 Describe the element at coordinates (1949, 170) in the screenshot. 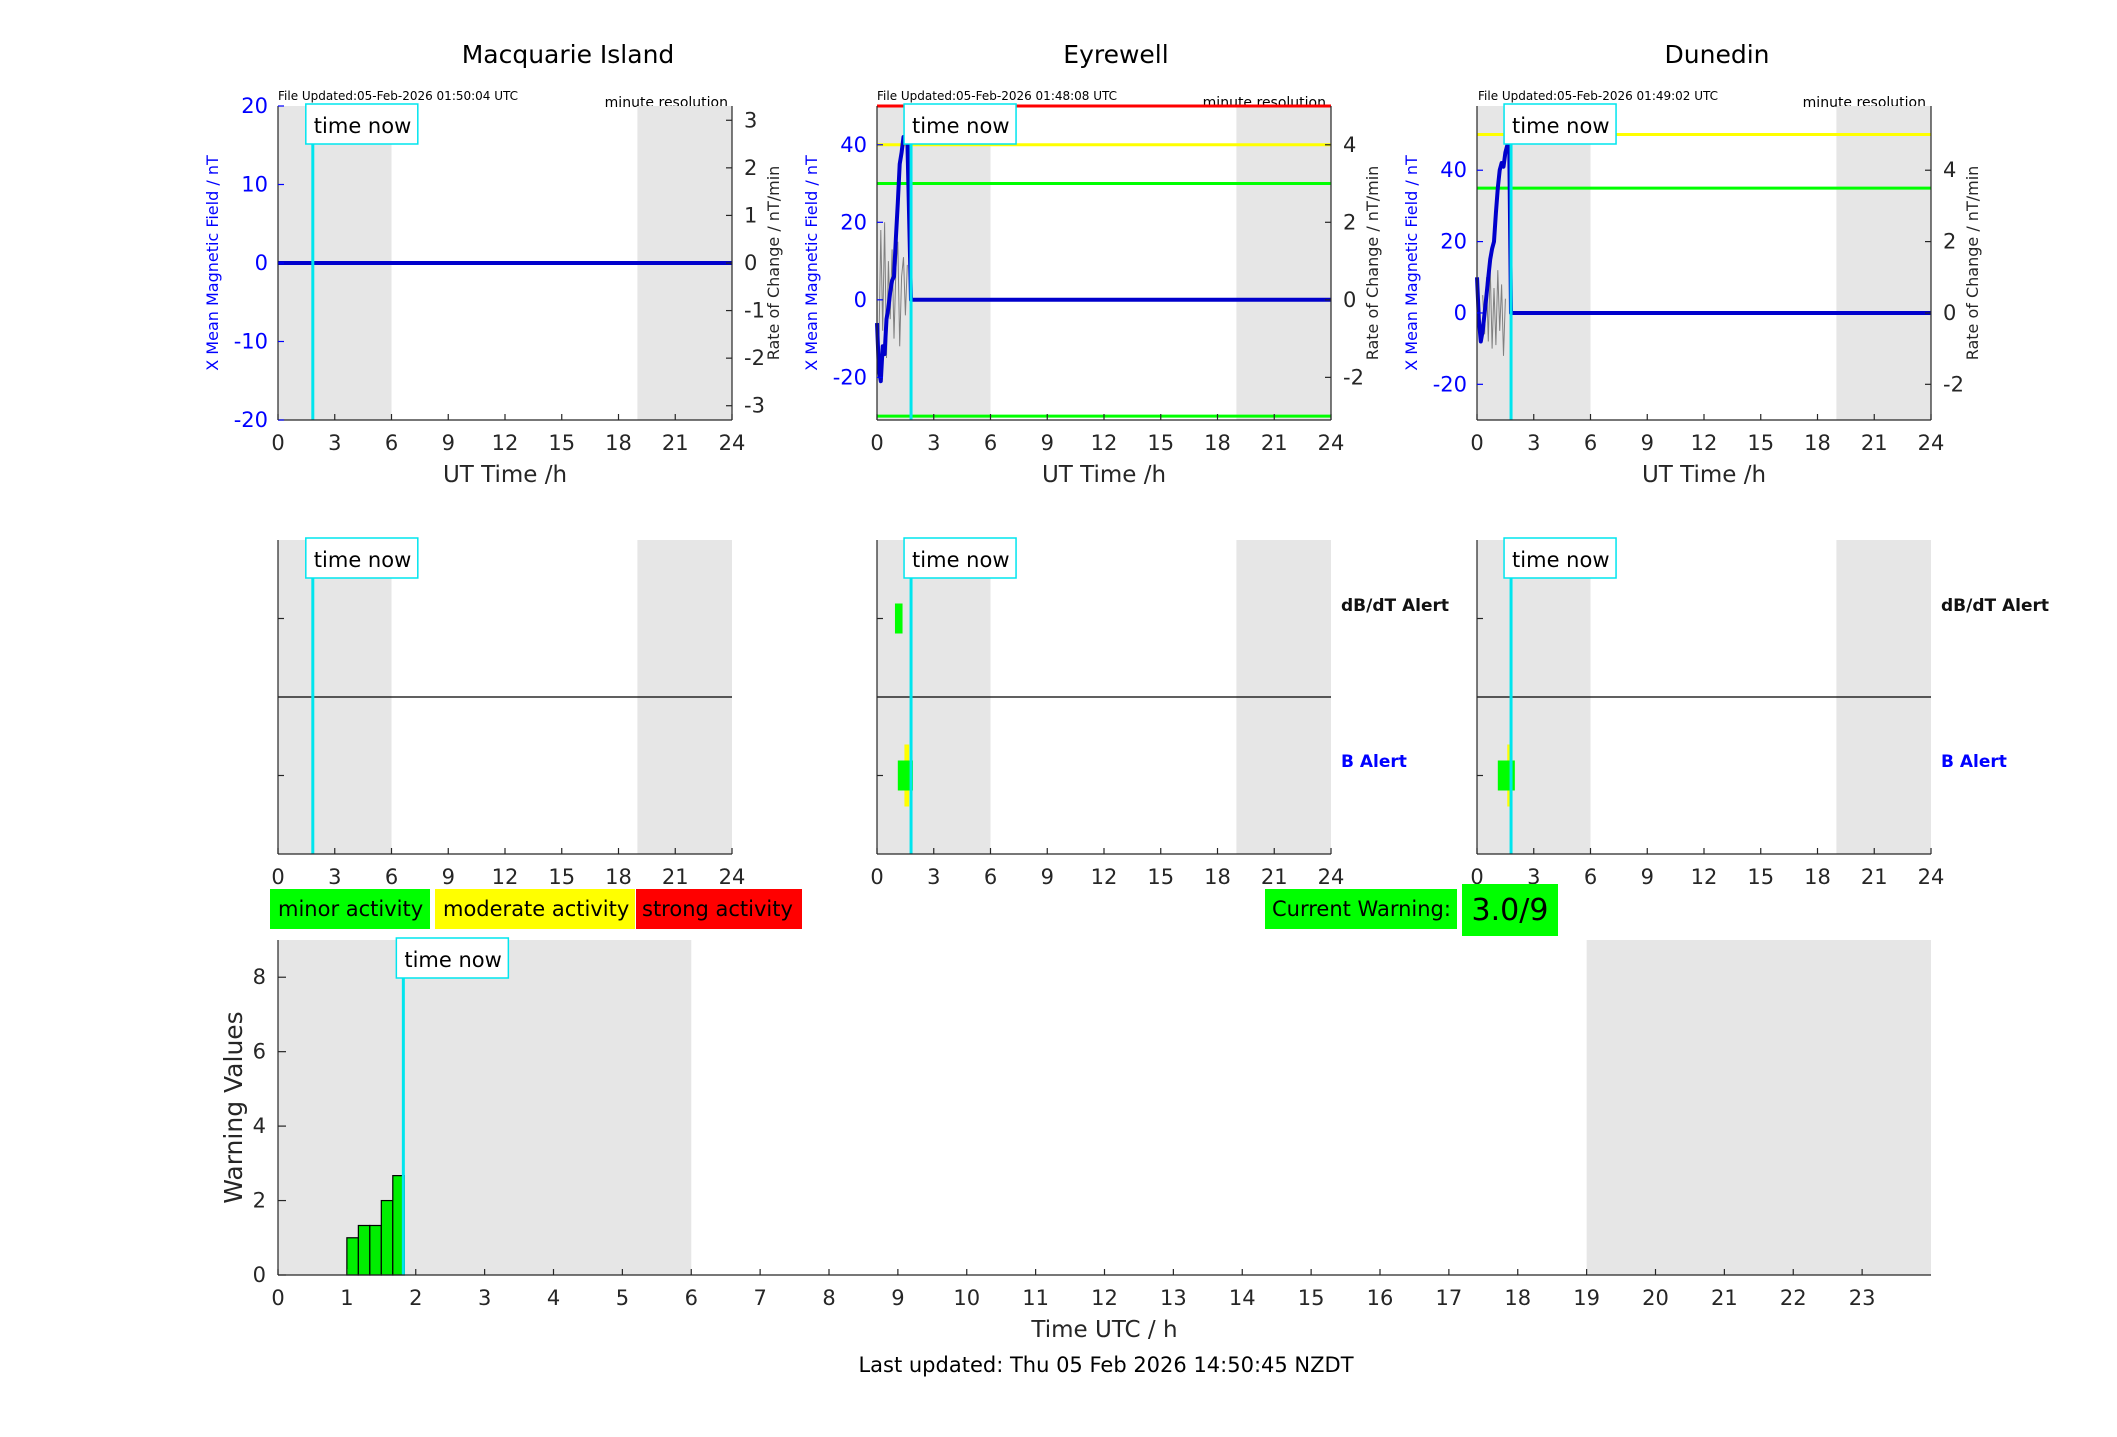

I see `dunedin-field-ytick-right-label-3: 4` at that location.